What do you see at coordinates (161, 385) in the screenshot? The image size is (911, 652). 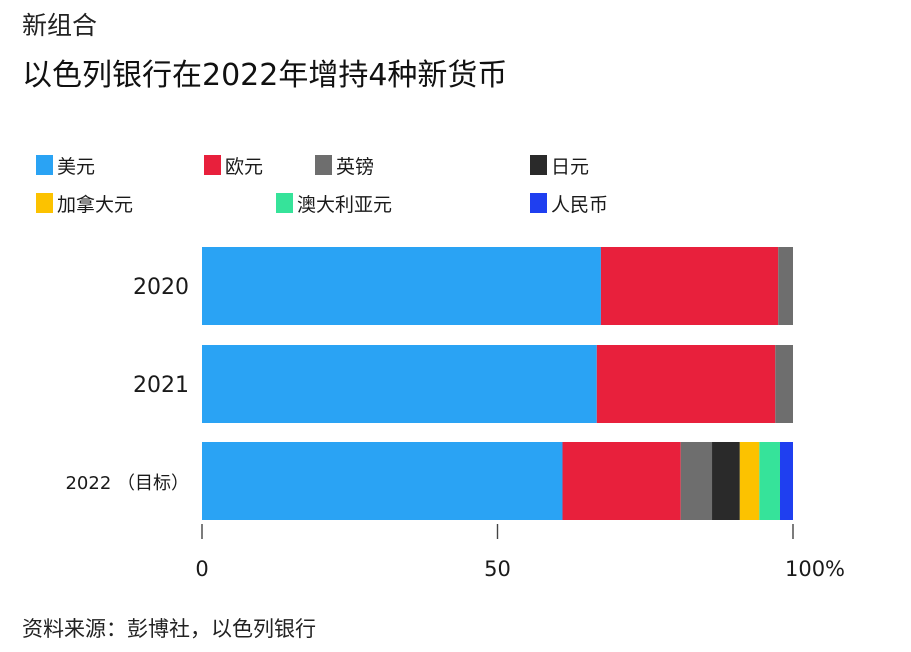 I see `category-label-row-1: 2021` at bounding box center [161, 385].